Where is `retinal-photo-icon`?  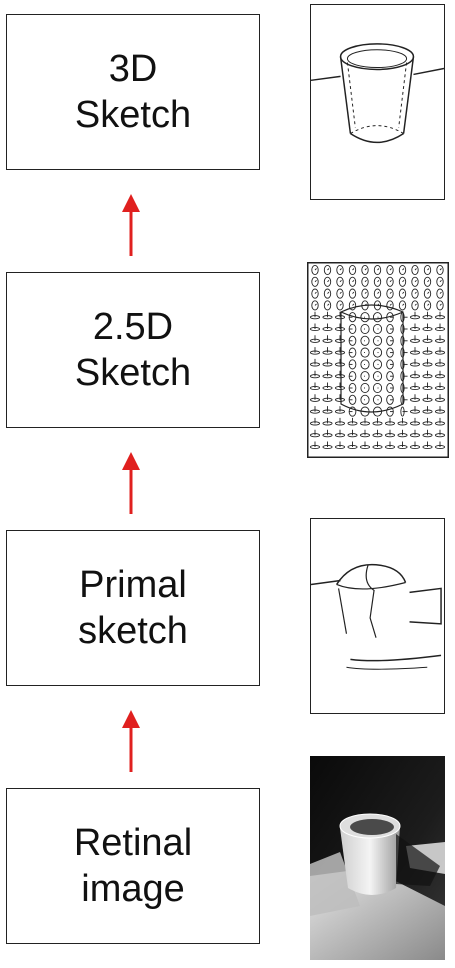 retinal-photo-icon is located at coordinates (377, 858).